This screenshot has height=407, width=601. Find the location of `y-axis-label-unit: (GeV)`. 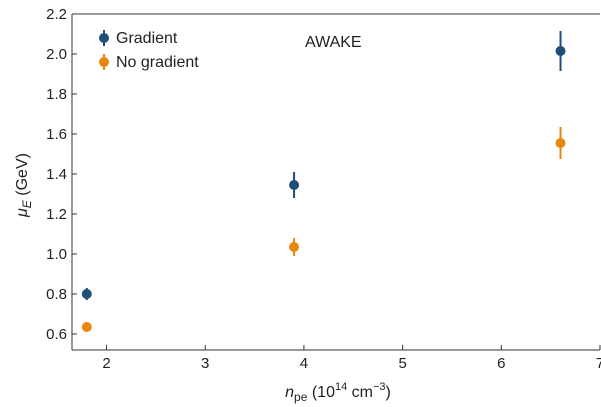

y-axis-label-unit: (GeV) is located at coordinates (22, 176).